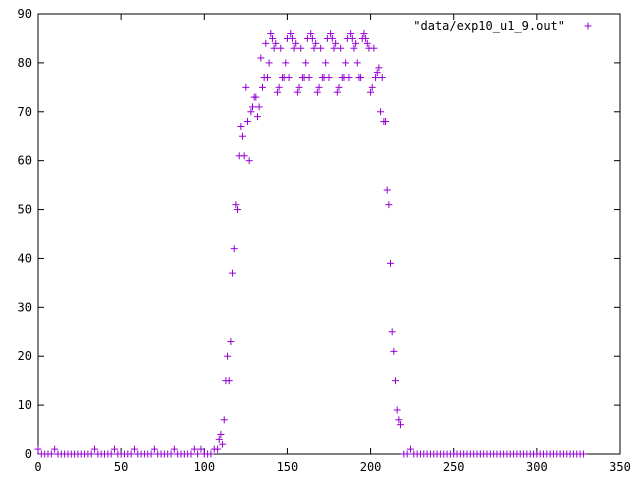 The image size is (640, 480). What do you see at coordinates (537, 467) in the screenshot?
I see `x-tick-label: 300` at bounding box center [537, 467].